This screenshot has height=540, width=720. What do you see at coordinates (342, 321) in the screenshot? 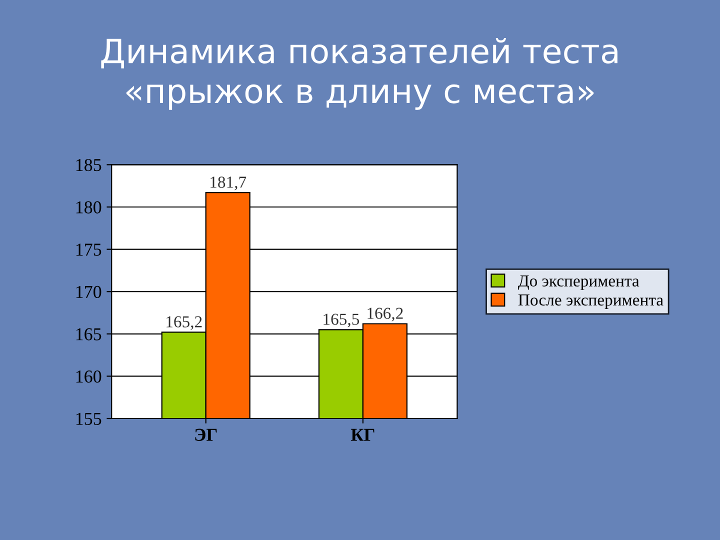
I see `data-label: 165,5` at bounding box center [342, 321].